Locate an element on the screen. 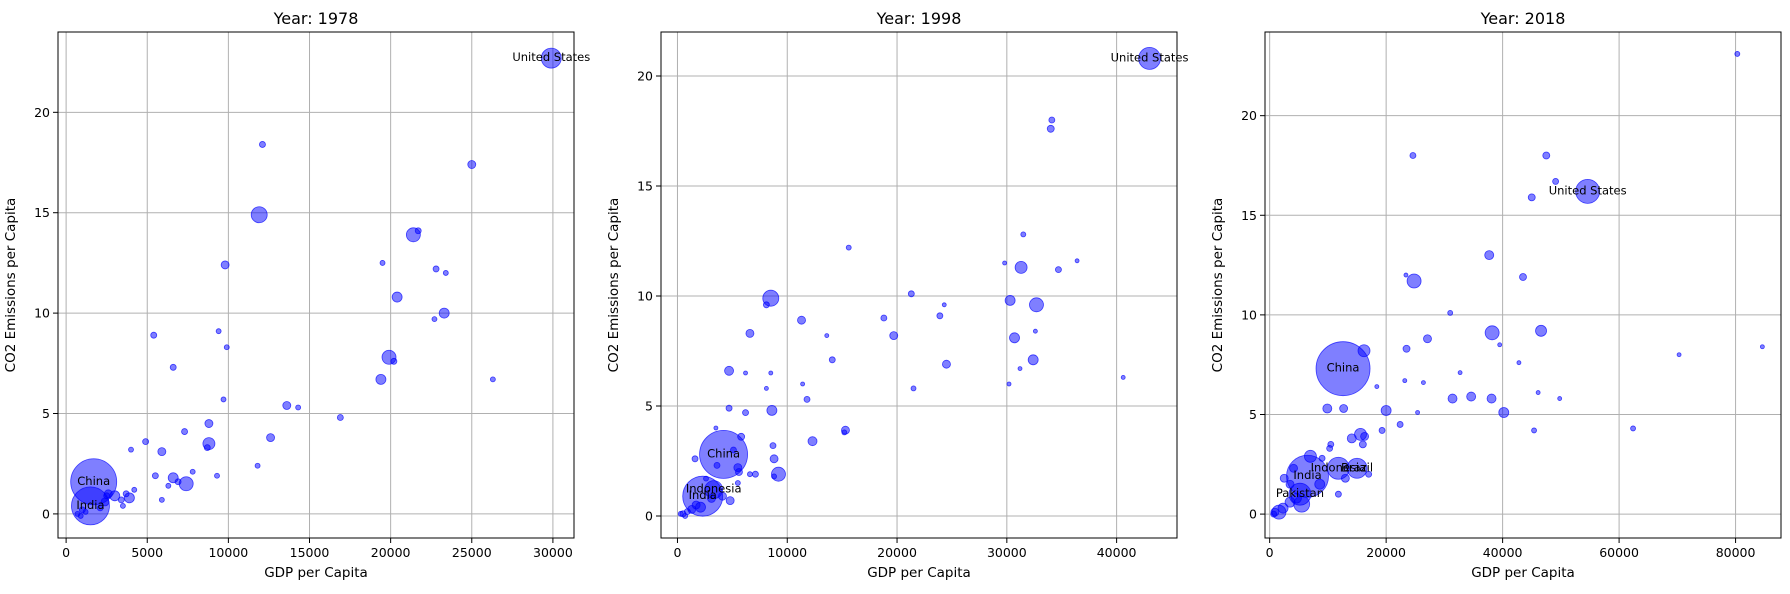  country-label: India is located at coordinates (703, 495).